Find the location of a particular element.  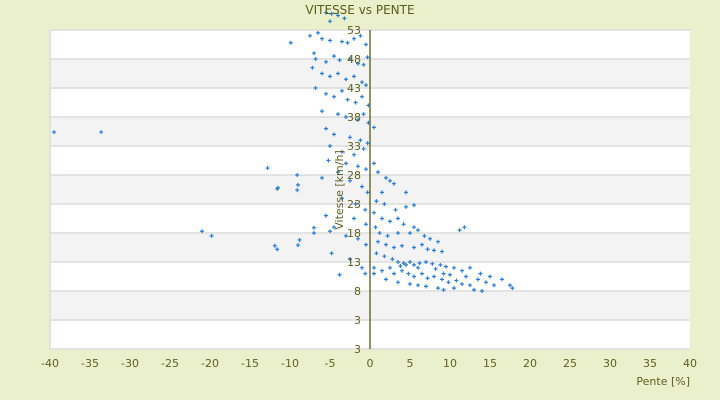

y-tick-label: 8 is located at coordinates (357, 291).